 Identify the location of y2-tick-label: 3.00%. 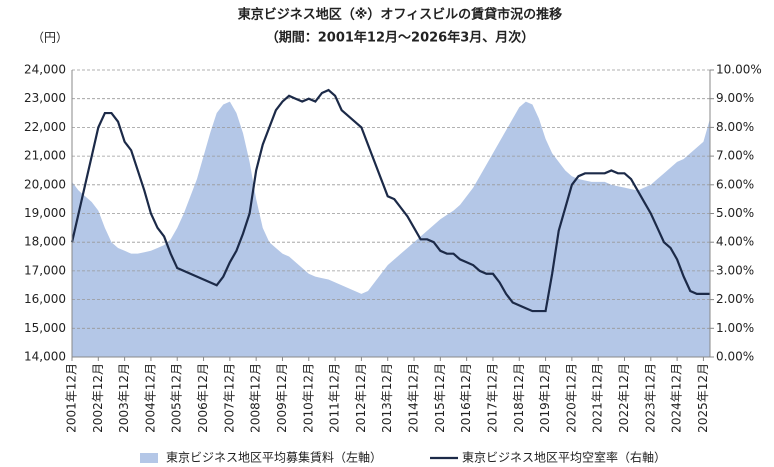
(735, 270).